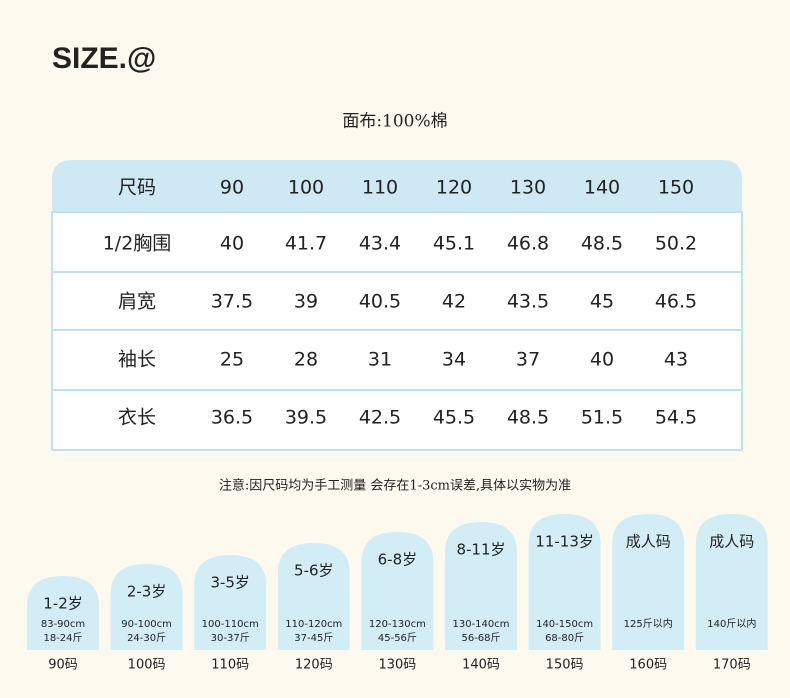  What do you see at coordinates (63, 665) in the screenshot?
I see `size-code: 90码` at bounding box center [63, 665].